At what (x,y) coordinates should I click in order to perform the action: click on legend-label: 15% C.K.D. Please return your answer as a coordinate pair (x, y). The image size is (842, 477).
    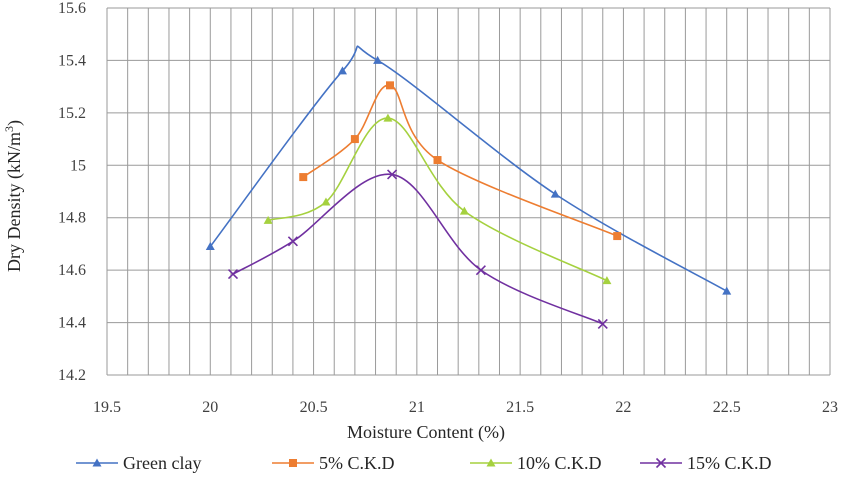
    Looking at the image, I should click on (729, 463).